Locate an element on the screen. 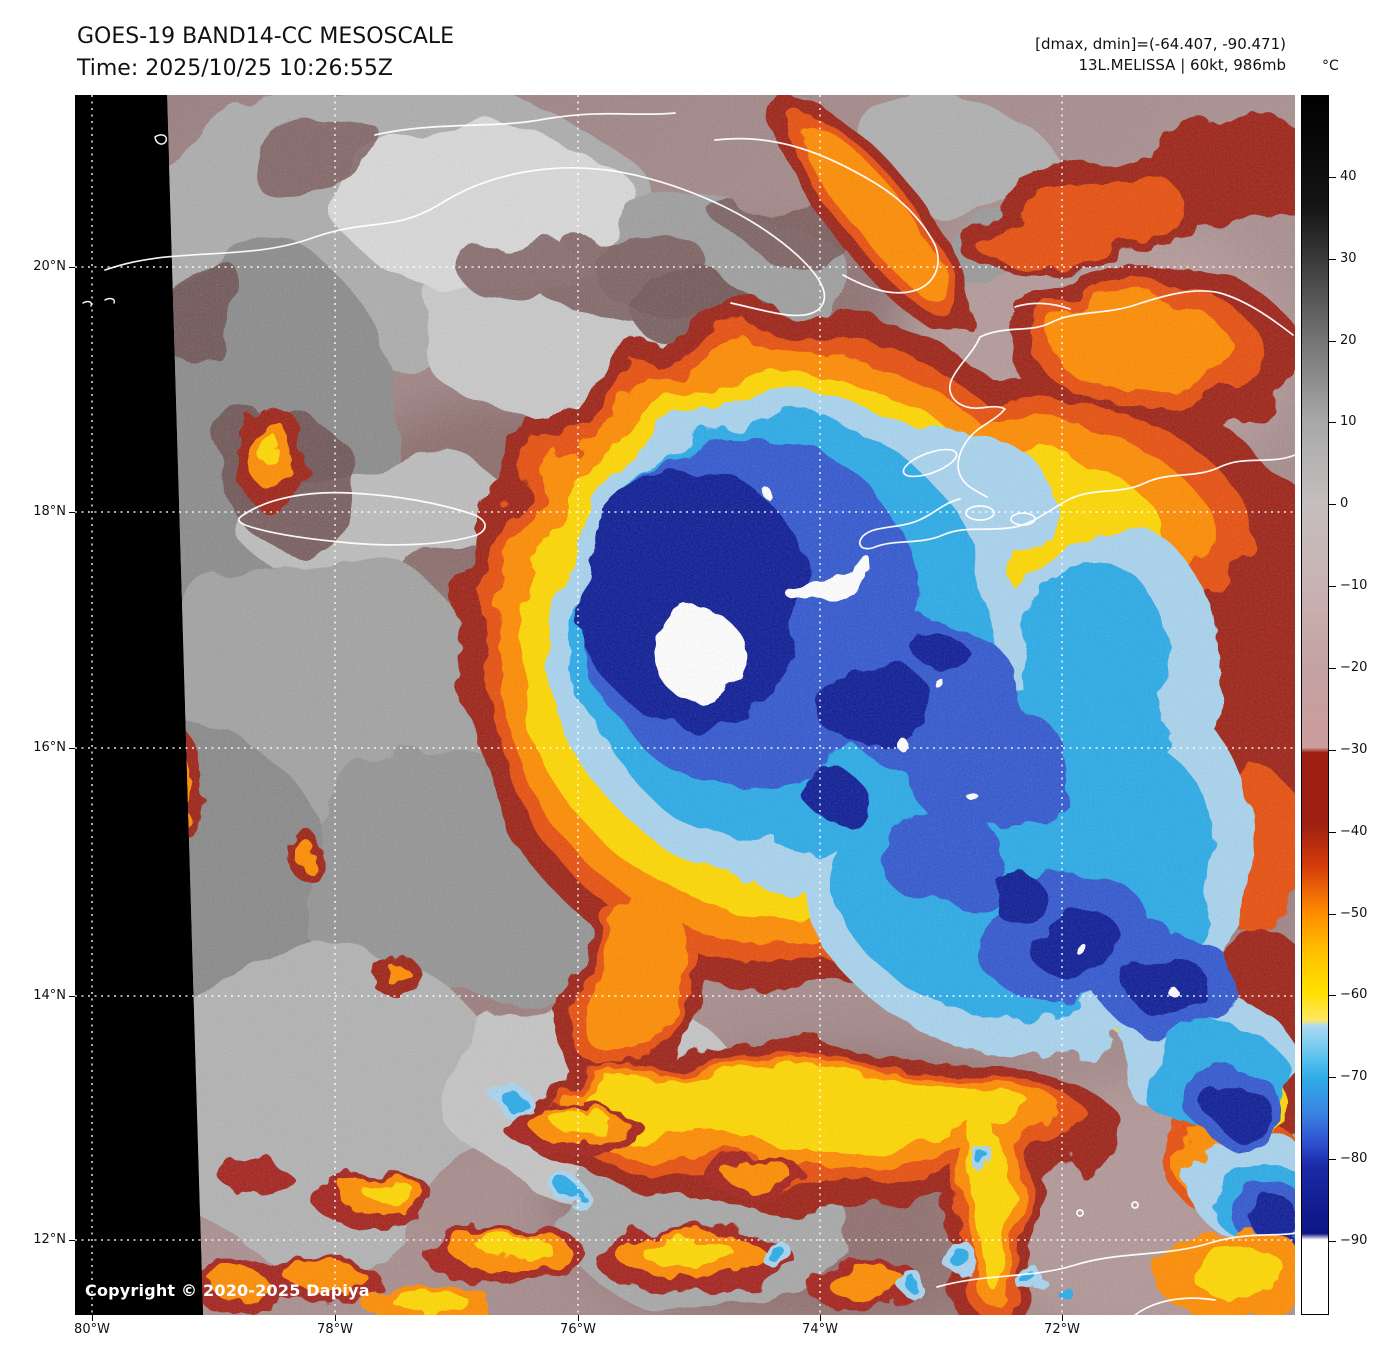  colorbar-tick-label: −30 is located at coordinates (1354, 749).